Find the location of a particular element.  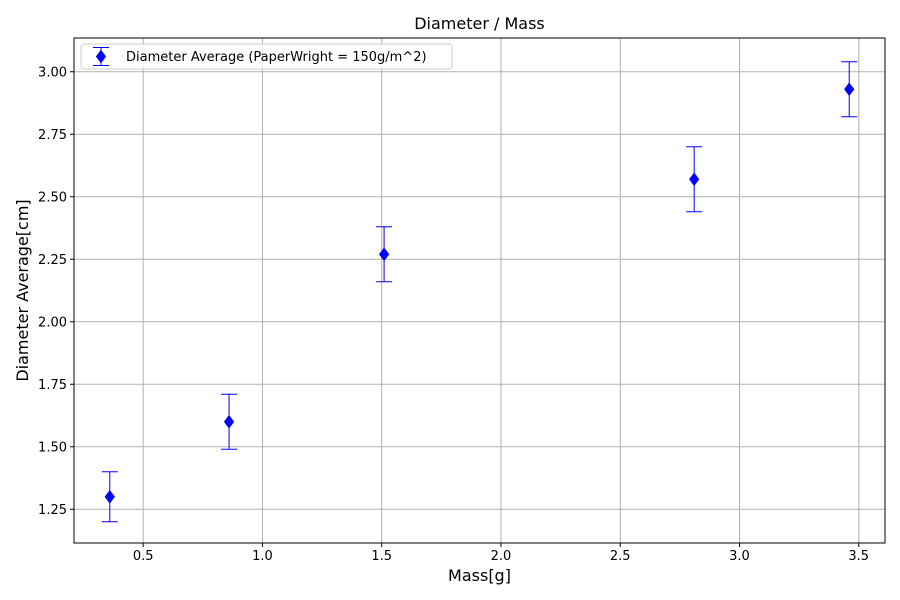

y-axis-label: Diameter Average[cm] is located at coordinates (22, 290).